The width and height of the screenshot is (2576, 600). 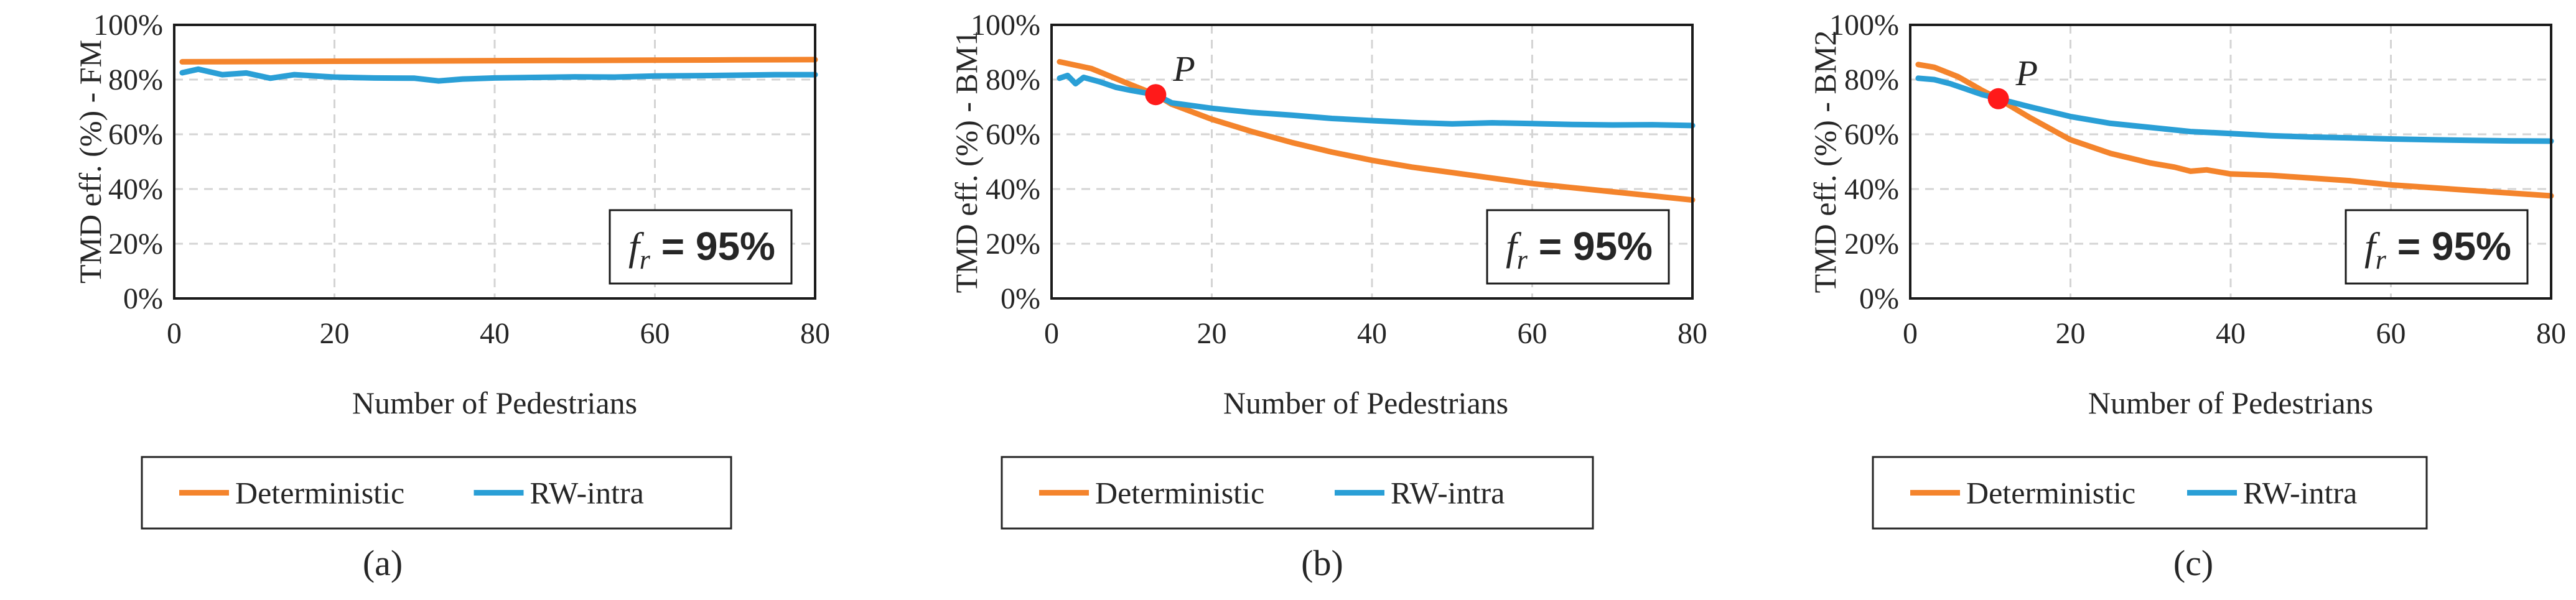 I want to click on panel-label: (b), so click(x=1322, y=563).